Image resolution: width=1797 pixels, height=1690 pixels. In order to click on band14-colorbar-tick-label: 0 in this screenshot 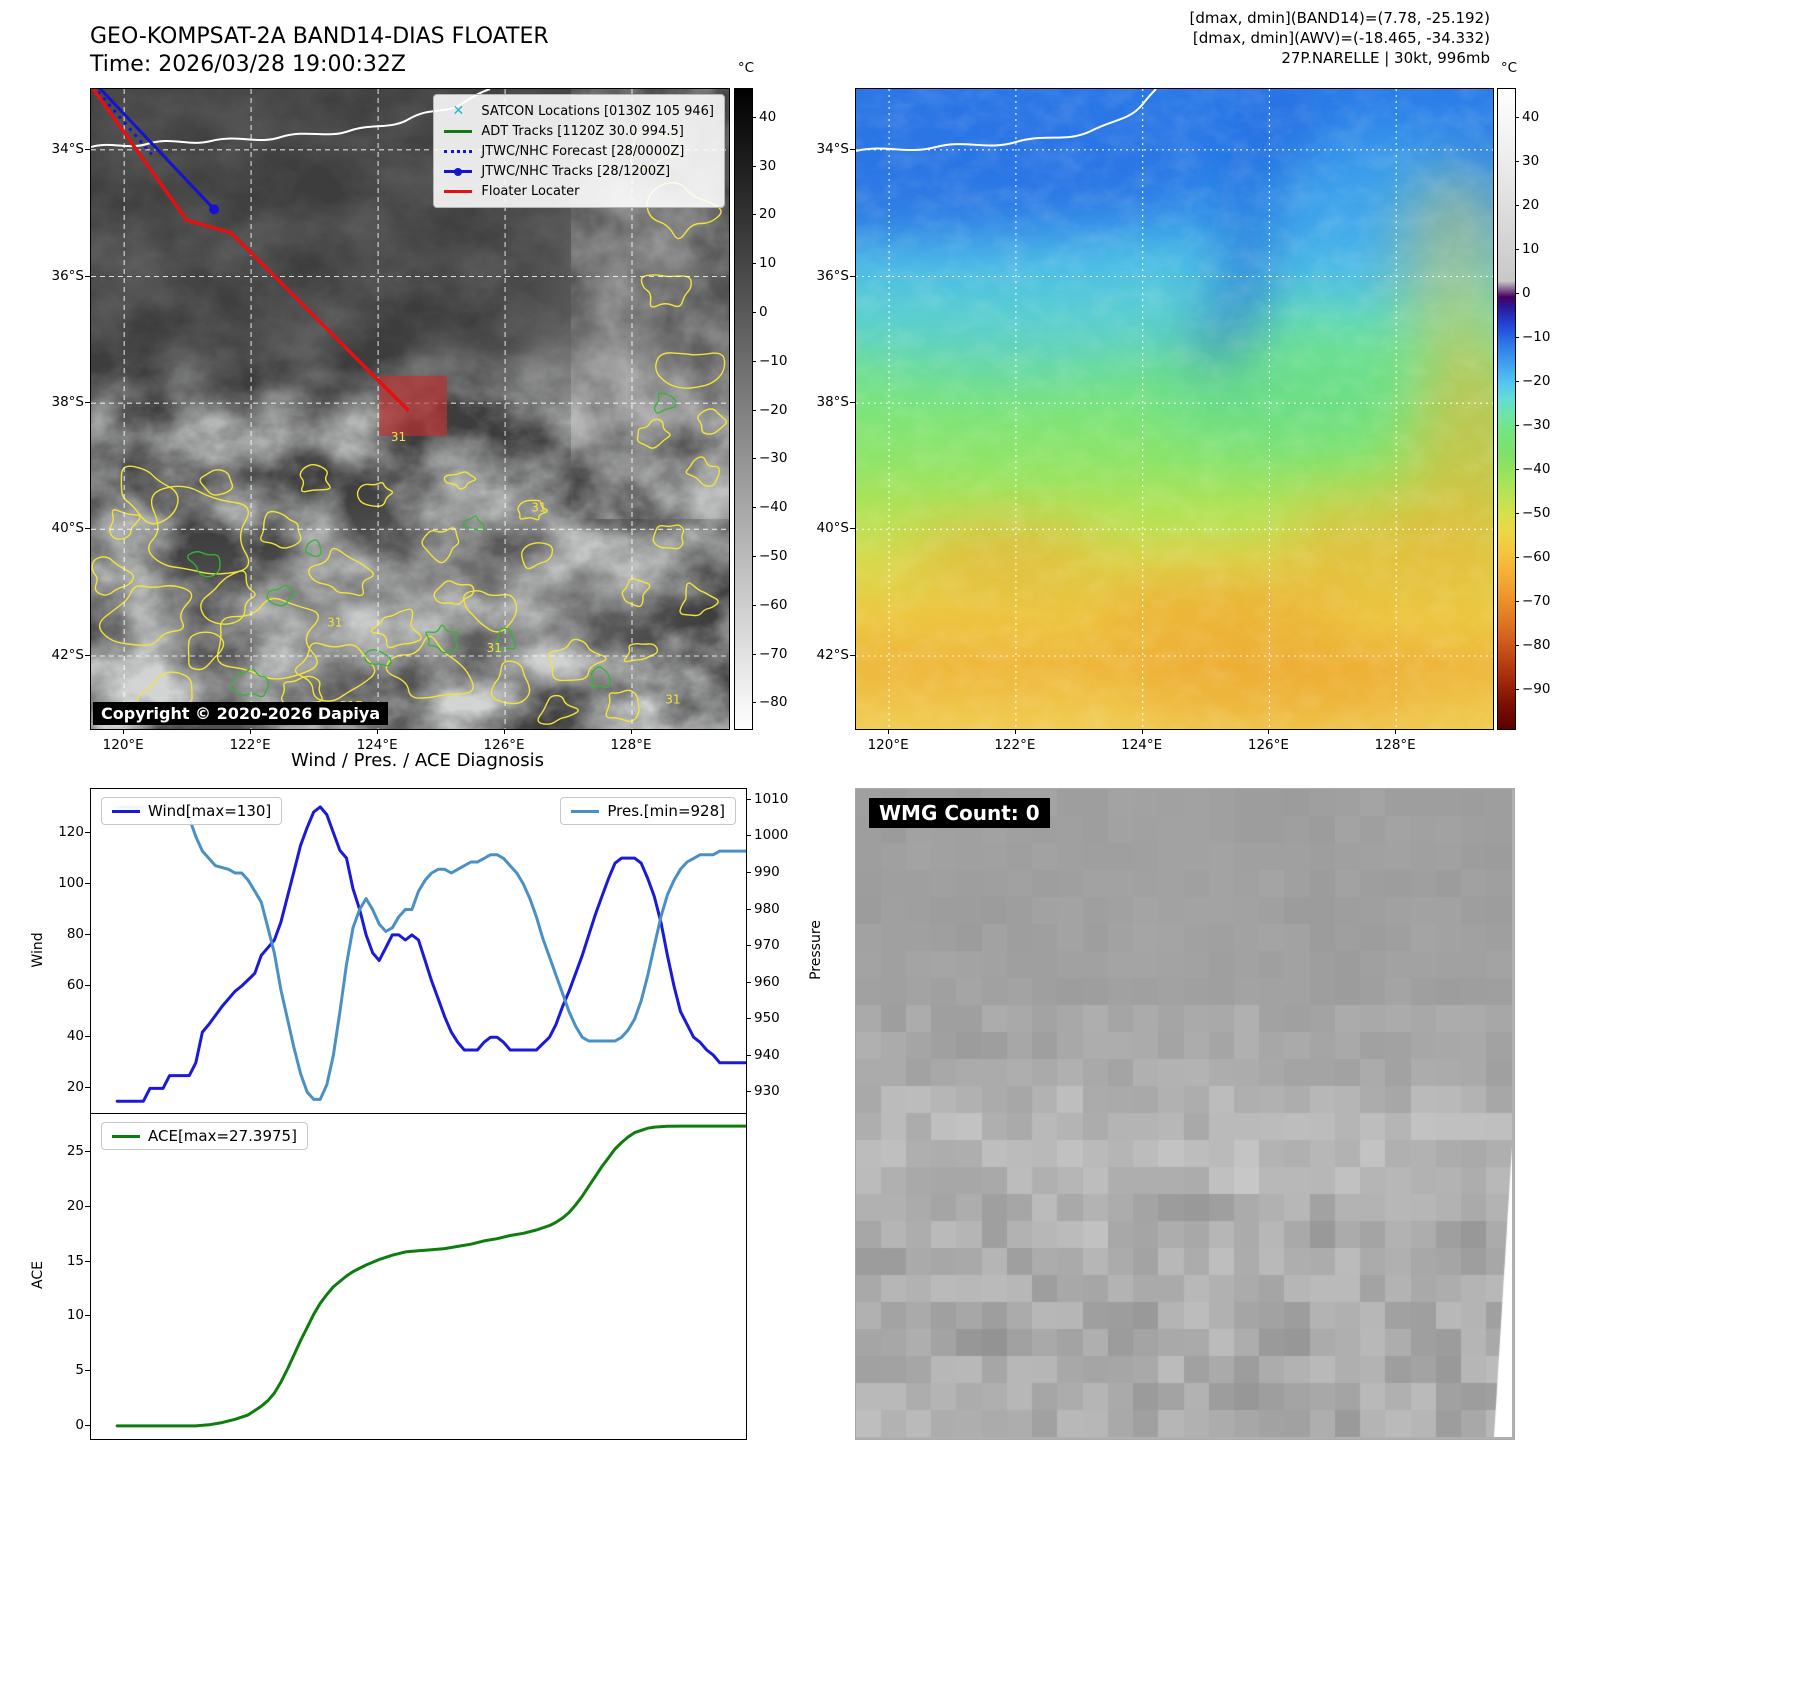, I will do `click(763, 312)`.